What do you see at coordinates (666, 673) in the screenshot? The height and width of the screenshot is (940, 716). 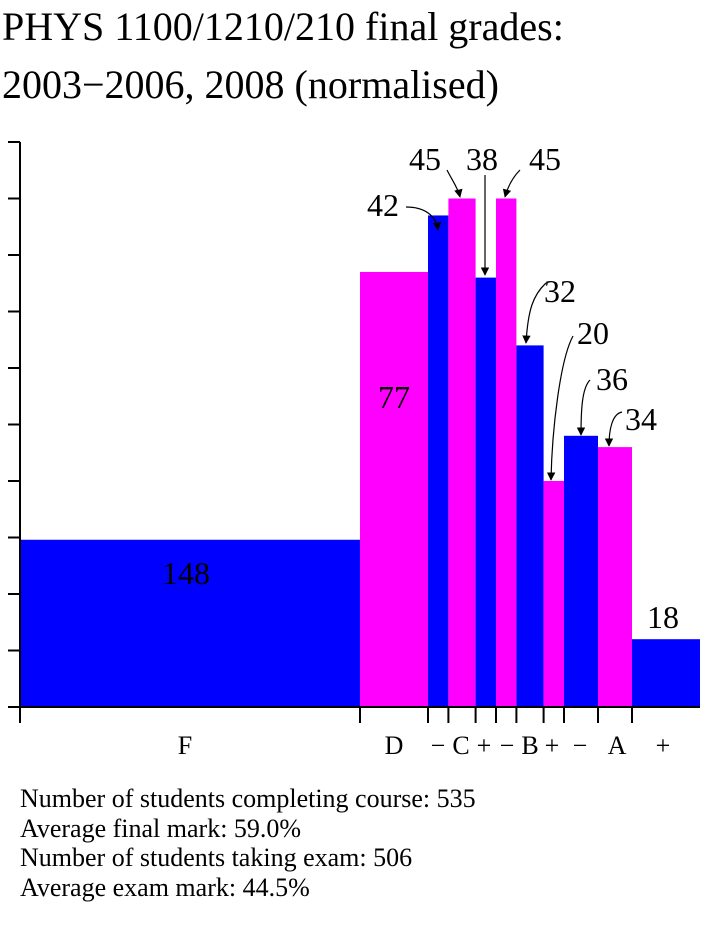 I see `bar-a-plus` at bounding box center [666, 673].